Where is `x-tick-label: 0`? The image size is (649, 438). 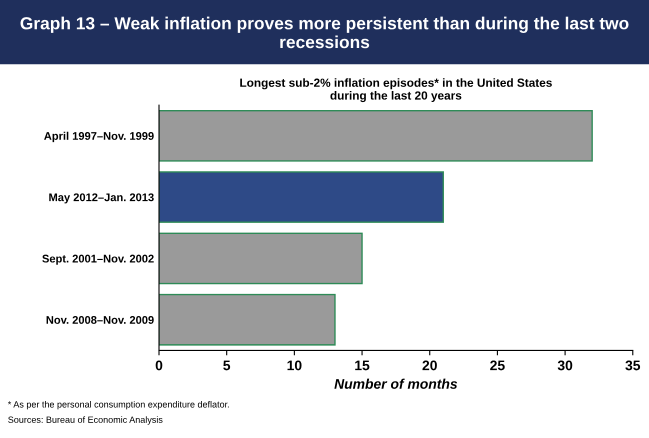
x-tick-label: 0 is located at coordinates (159, 365).